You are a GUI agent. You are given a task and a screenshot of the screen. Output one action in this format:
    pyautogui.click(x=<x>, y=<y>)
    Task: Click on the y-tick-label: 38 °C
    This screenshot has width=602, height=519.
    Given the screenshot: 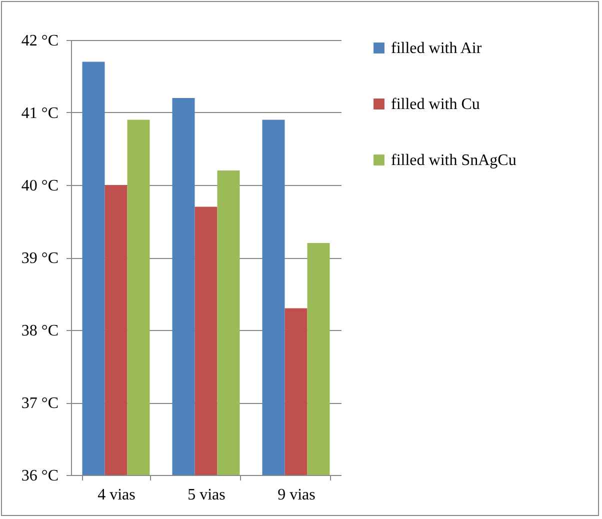 What is the action you would take?
    pyautogui.click(x=39, y=331)
    